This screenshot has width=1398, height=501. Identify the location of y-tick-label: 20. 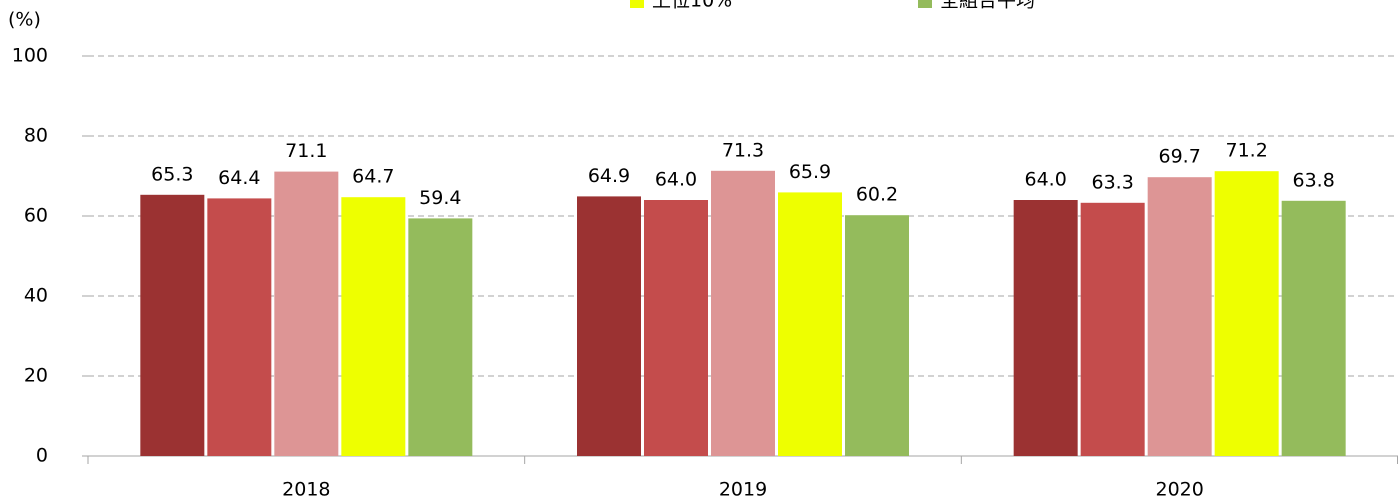
(36, 376).